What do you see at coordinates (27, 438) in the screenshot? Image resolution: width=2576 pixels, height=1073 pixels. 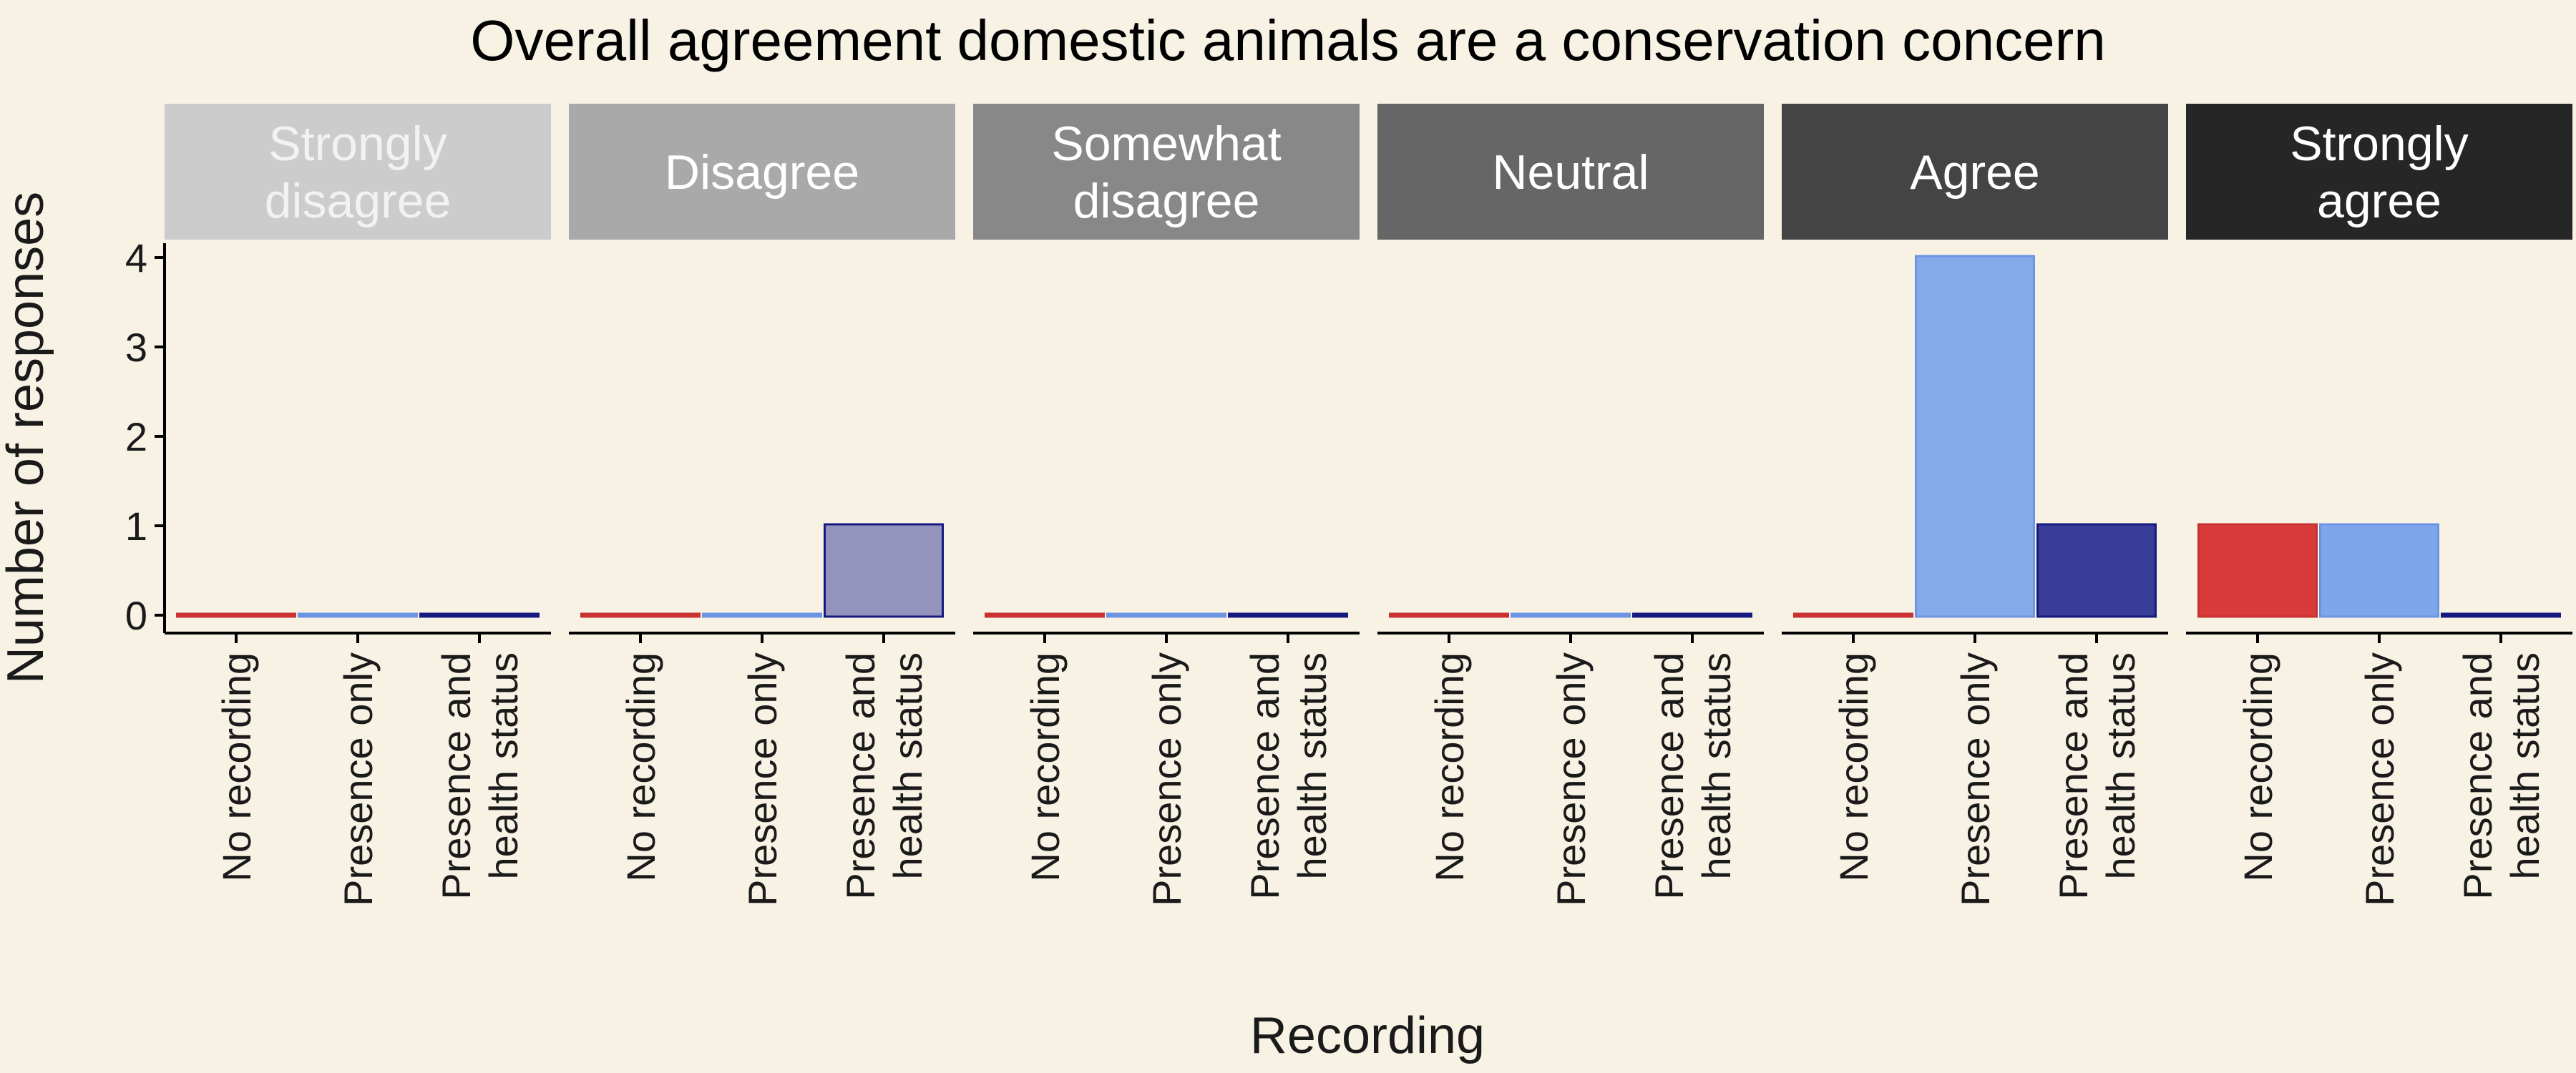 I see `y-axis-title: Number of responses` at bounding box center [27, 438].